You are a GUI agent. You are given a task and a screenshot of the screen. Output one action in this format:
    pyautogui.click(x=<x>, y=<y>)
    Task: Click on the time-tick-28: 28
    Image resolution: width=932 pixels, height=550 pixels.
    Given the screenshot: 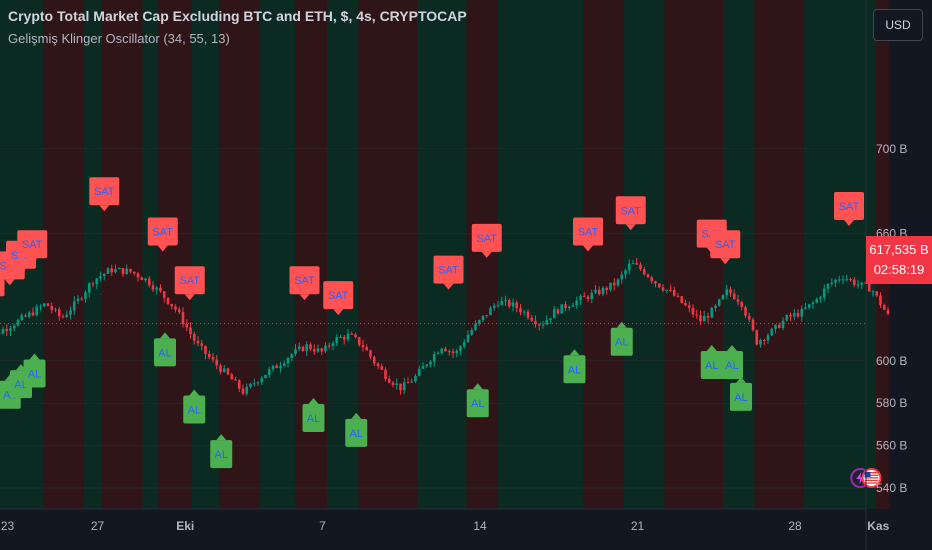 What is the action you would take?
    pyautogui.click(x=795, y=526)
    